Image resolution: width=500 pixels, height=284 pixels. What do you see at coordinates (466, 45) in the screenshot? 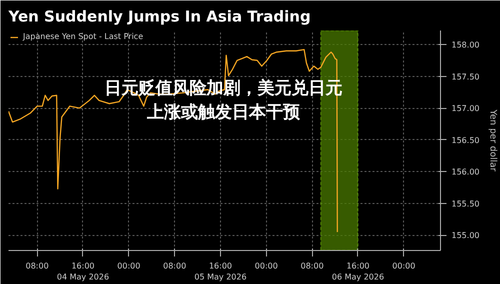
I see `y-tick-label: 158.00` at bounding box center [466, 45].